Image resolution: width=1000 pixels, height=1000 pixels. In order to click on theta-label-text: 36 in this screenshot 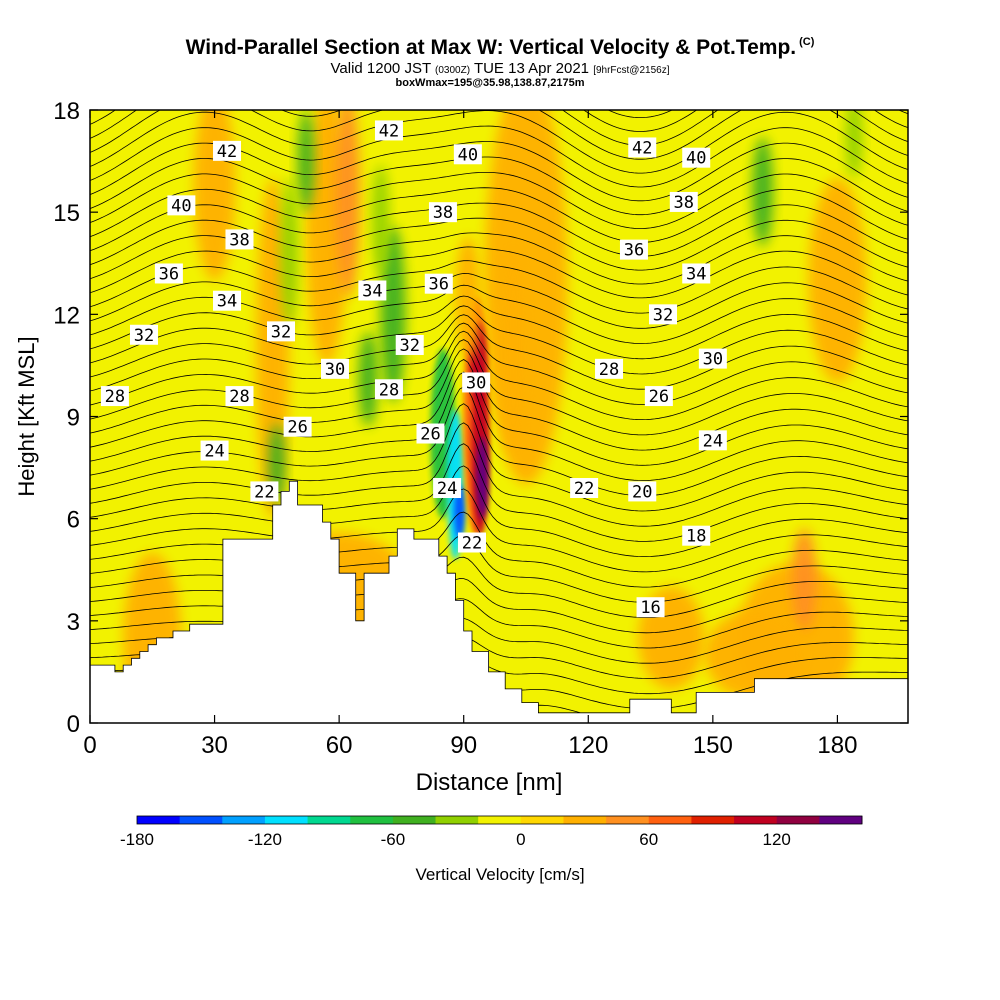, I will do `click(169, 274)`.